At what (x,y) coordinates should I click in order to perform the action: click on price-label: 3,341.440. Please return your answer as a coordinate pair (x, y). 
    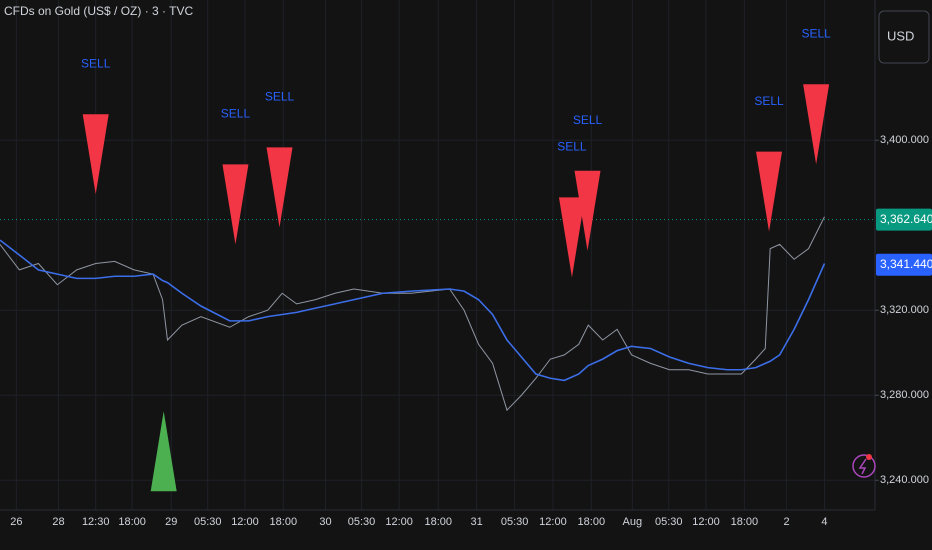
    Looking at the image, I should click on (906, 264).